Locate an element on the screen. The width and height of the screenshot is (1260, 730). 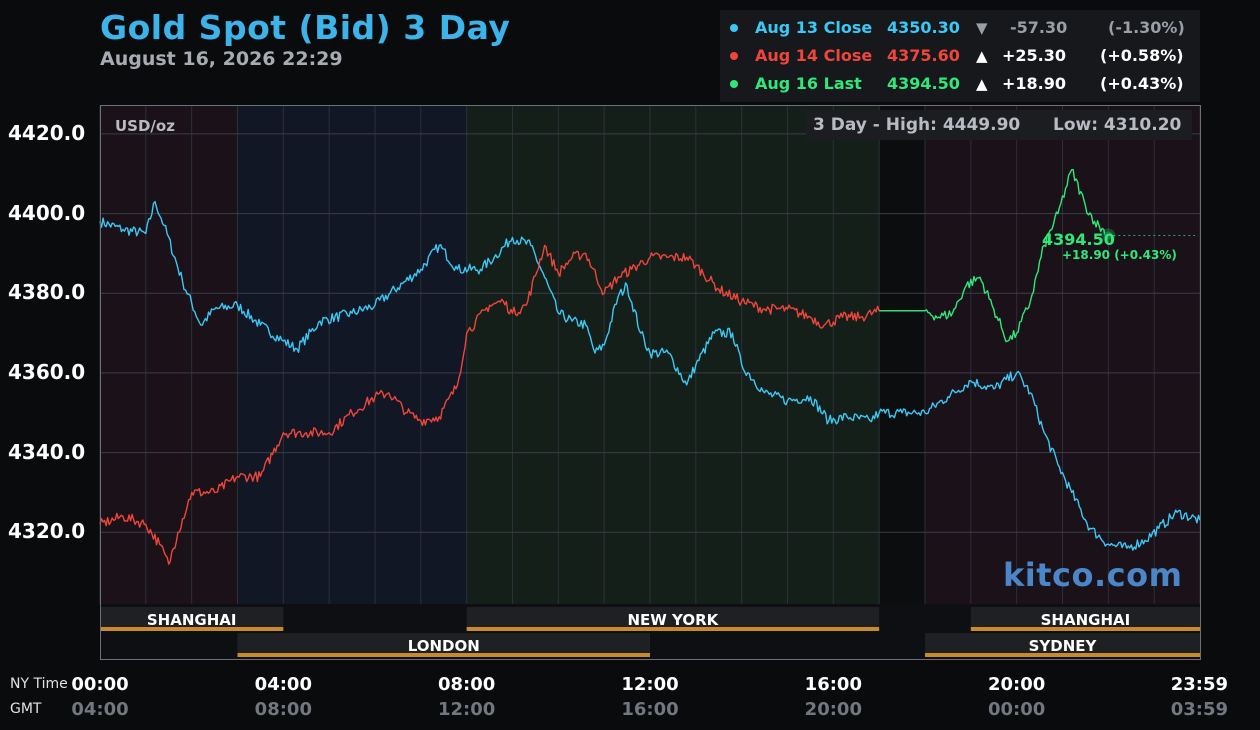
three-day-low: Low: 4310.20 is located at coordinates (1117, 125).